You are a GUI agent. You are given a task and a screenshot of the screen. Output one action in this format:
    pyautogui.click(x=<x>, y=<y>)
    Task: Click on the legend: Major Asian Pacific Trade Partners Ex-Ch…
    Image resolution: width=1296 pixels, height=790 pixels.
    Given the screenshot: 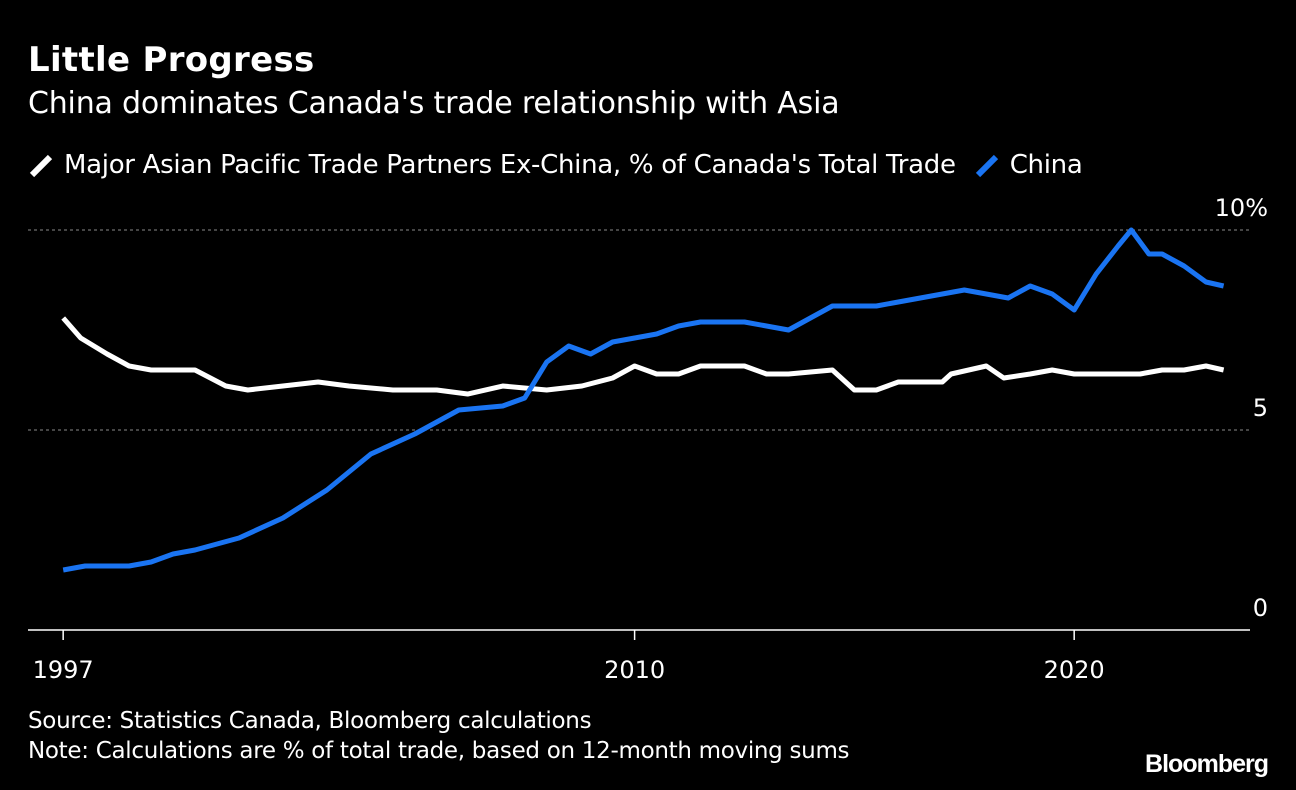 What is the action you would take?
    pyautogui.click(x=564, y=165)
    